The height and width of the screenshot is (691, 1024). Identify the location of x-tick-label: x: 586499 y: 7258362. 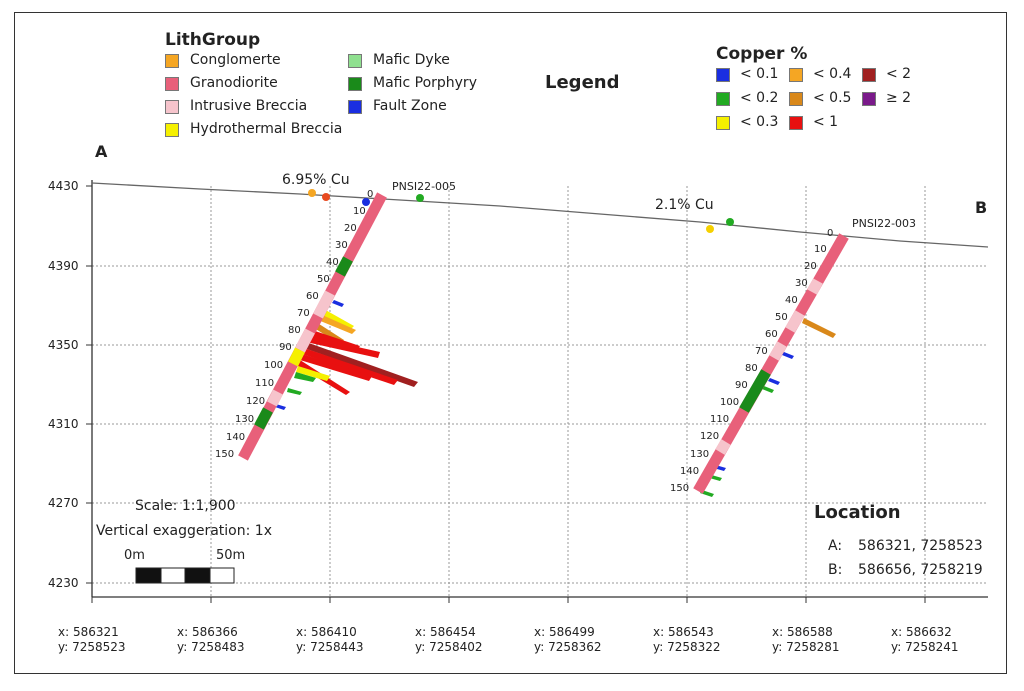
(568, 640).